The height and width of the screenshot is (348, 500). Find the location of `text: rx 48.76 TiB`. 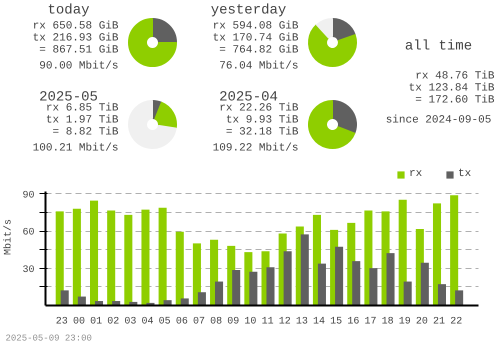

text: rx 48.76 TiB is located at coordinates (455, 76).